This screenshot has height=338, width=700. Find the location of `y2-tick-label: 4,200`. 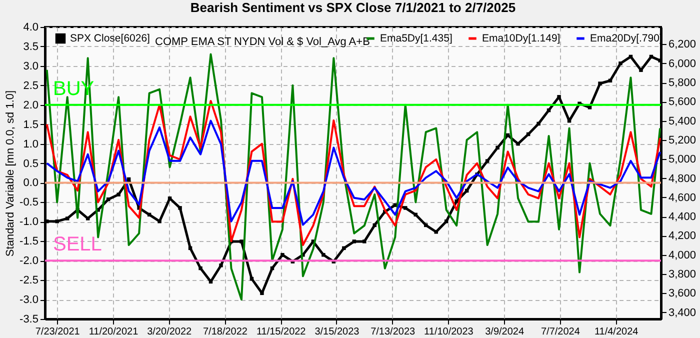

y2-tick-label: 4,200 is located at coordinates (682, 236).